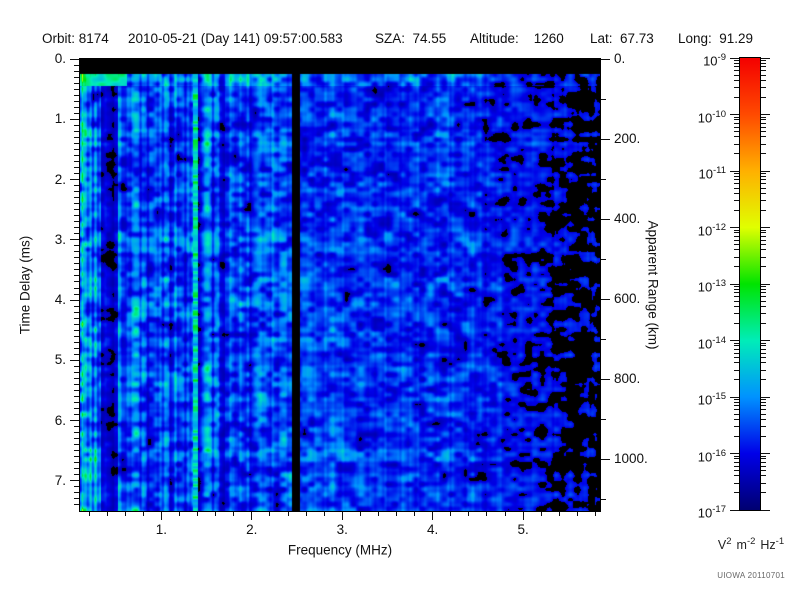  I want to click on time-delay-axis-title: Time Delay (ms), so click(25, 285).